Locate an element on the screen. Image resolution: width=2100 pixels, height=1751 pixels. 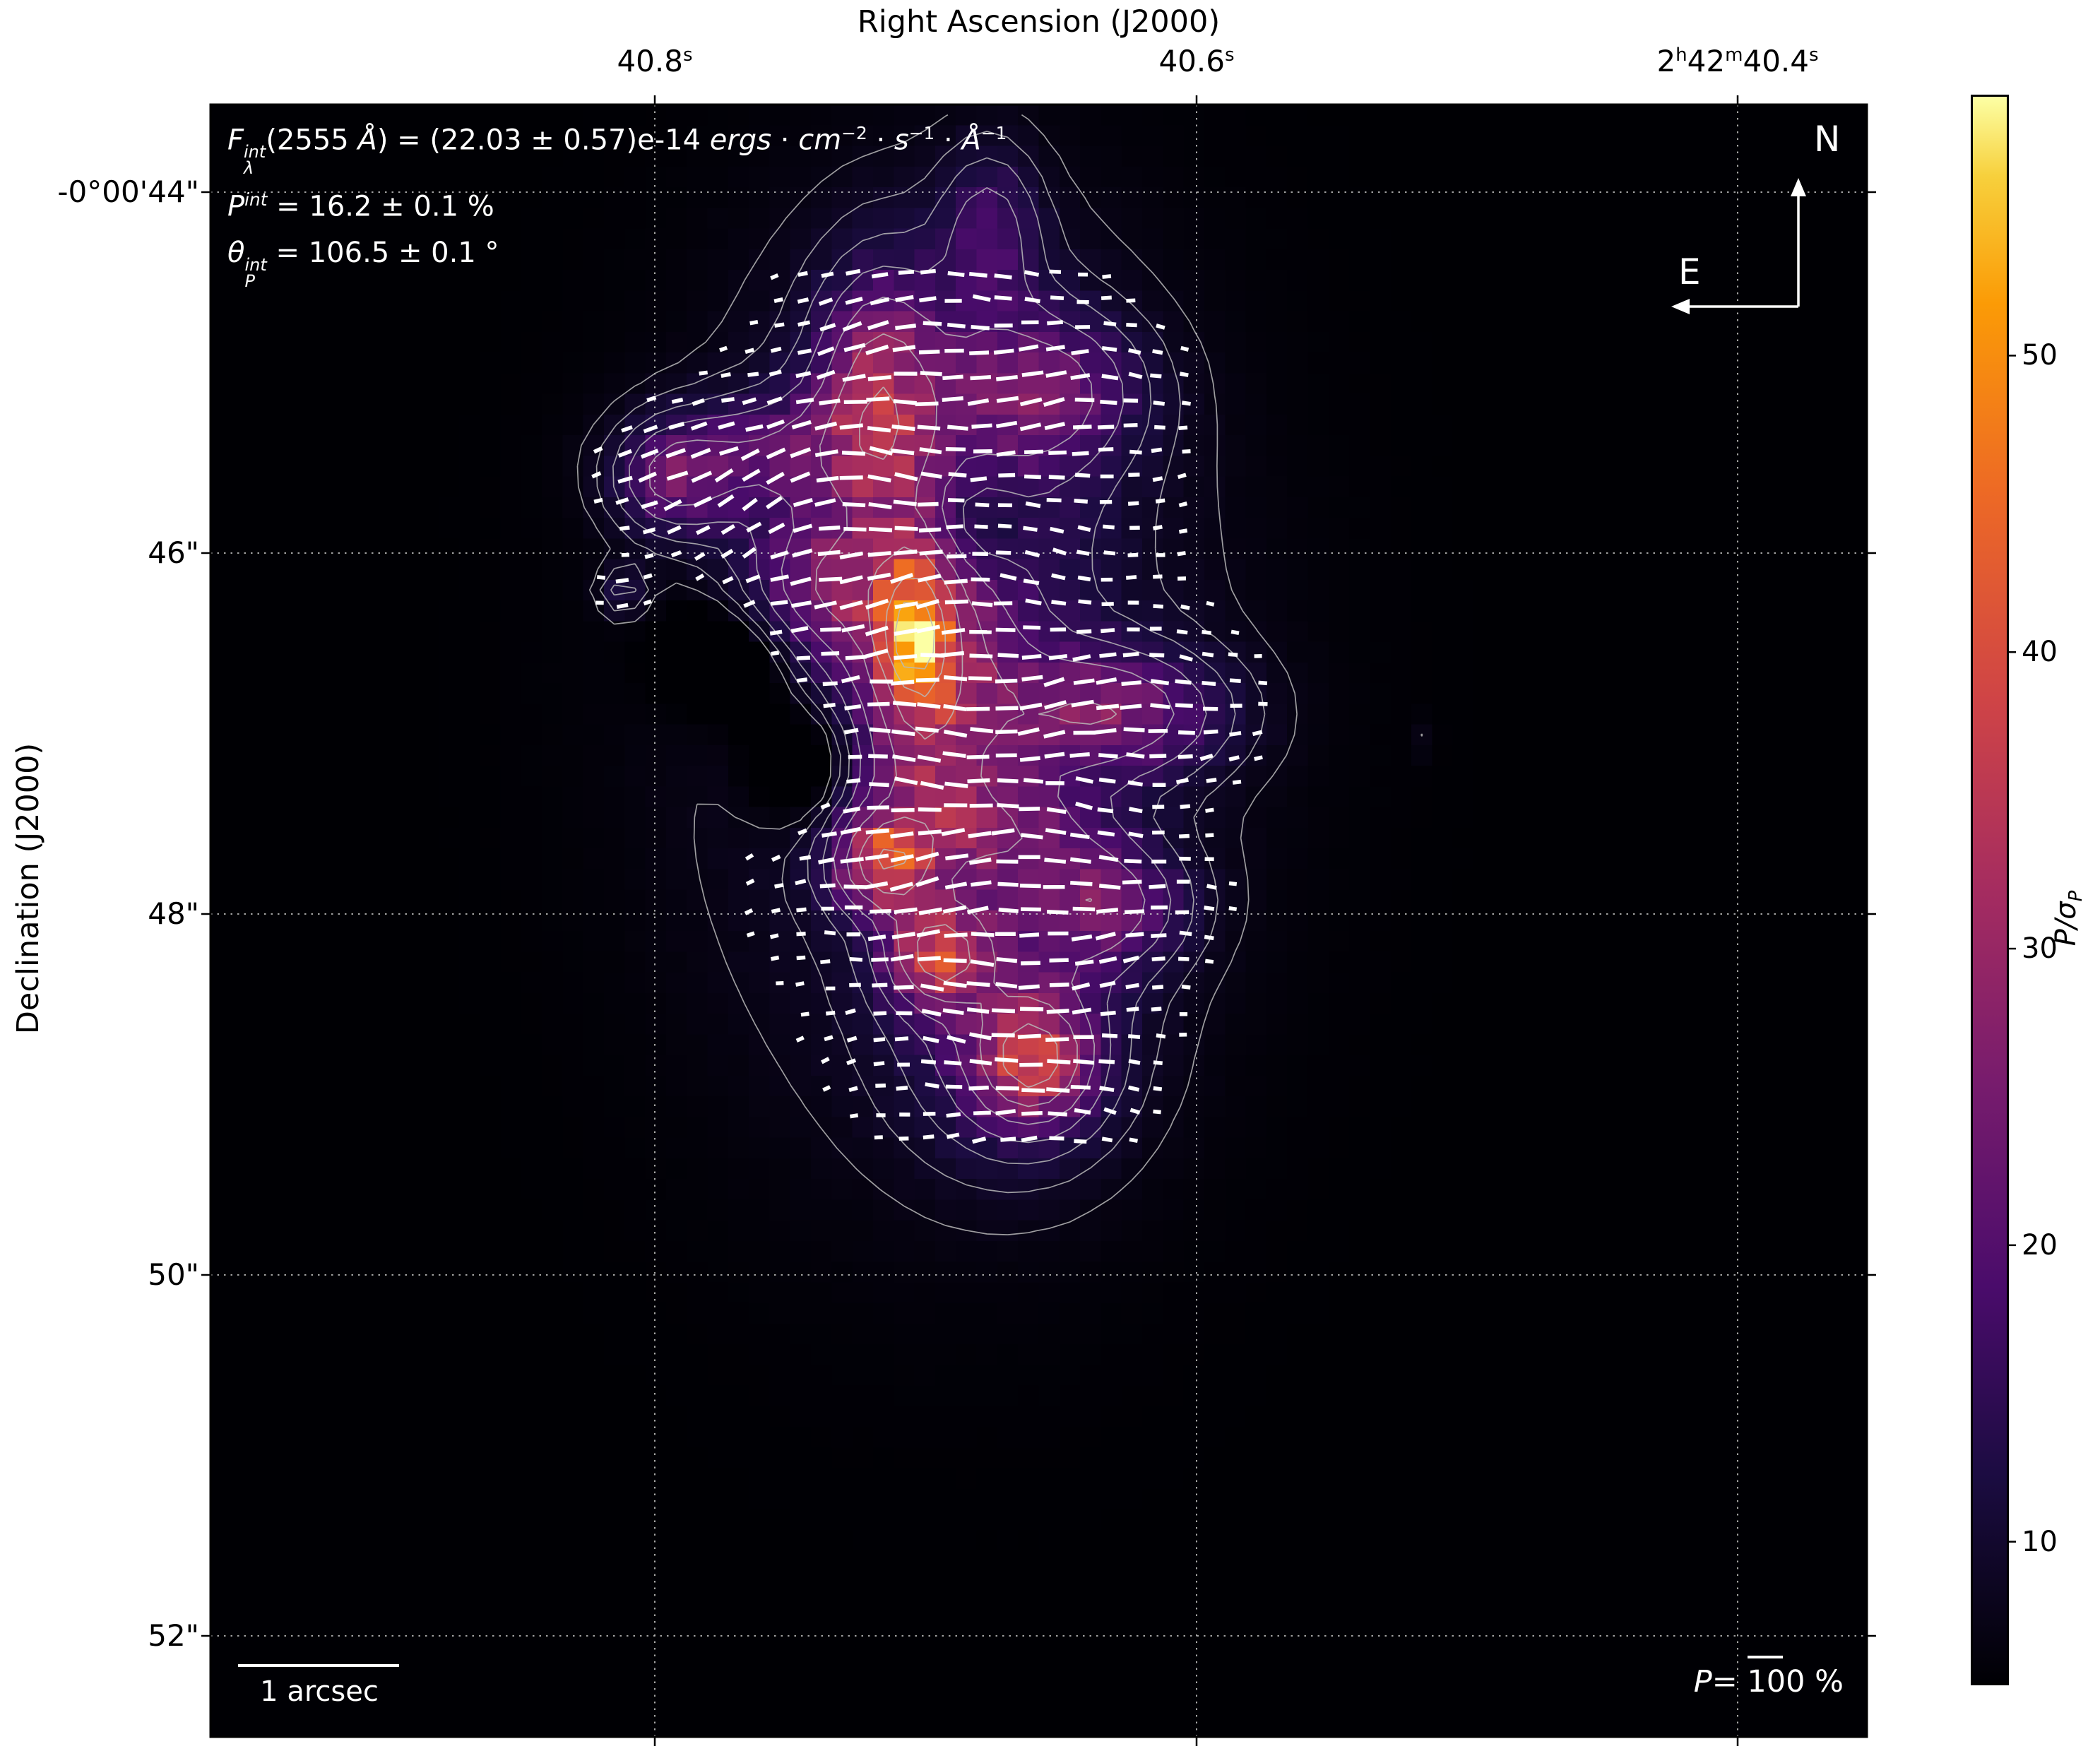
polarization-annotation: Pint = 16.2 ± 0.1 % is located at coordinates (360, 206).